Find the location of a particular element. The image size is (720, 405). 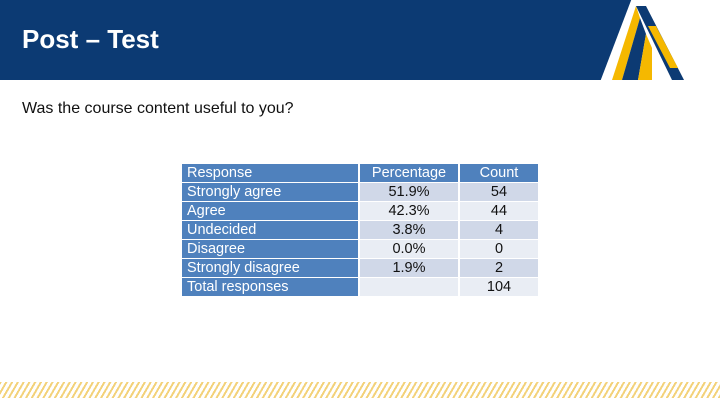

row-response: Strongly agree is located at coordinates (270, 192).